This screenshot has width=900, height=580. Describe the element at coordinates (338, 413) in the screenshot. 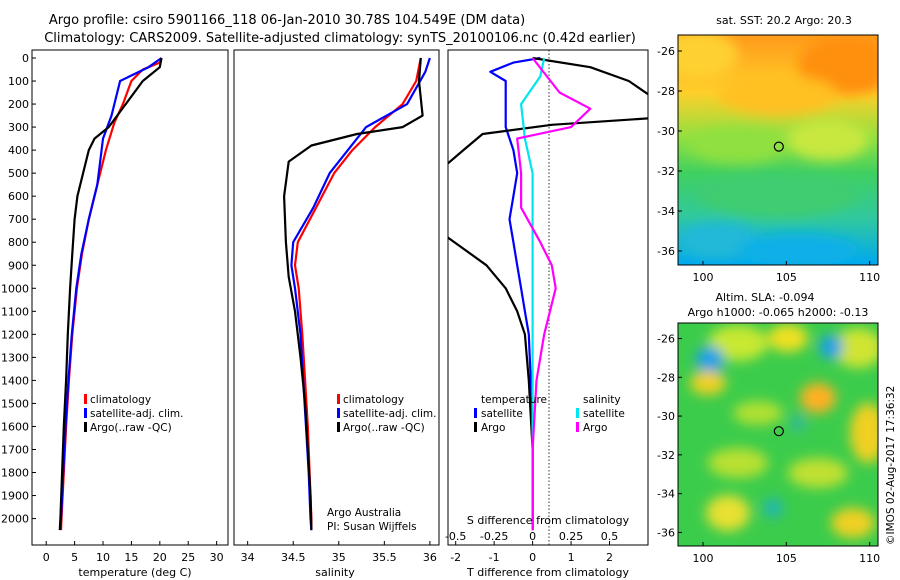

I see `legend-swatch-satellite-adj` at that location.